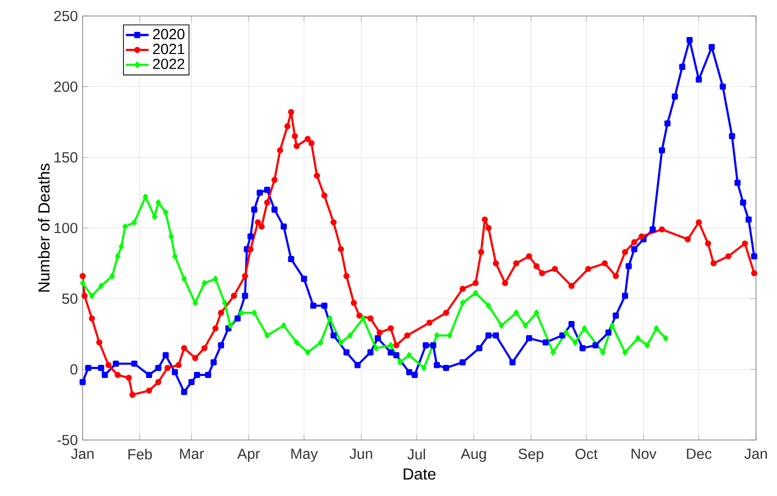 This screenshot has width=777, height=496. I want to click on y-tick-label: 50, so click(70, 298).